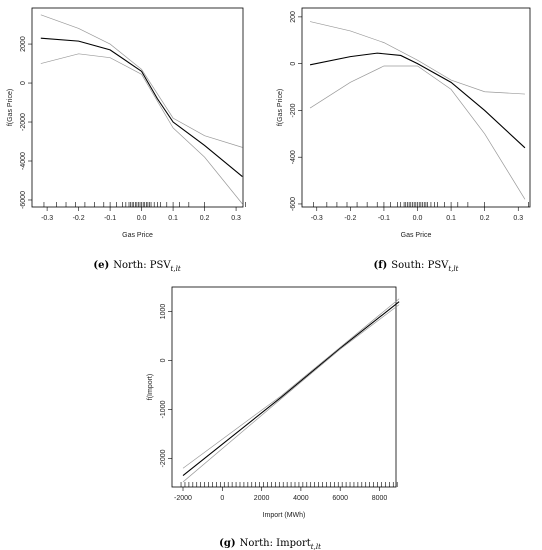 This screenshot has width=542, height=550. What do you see at coordinates (227, 543) in the screenshot?
I see `caption-label: (g)` at bounding box center [227, 543].